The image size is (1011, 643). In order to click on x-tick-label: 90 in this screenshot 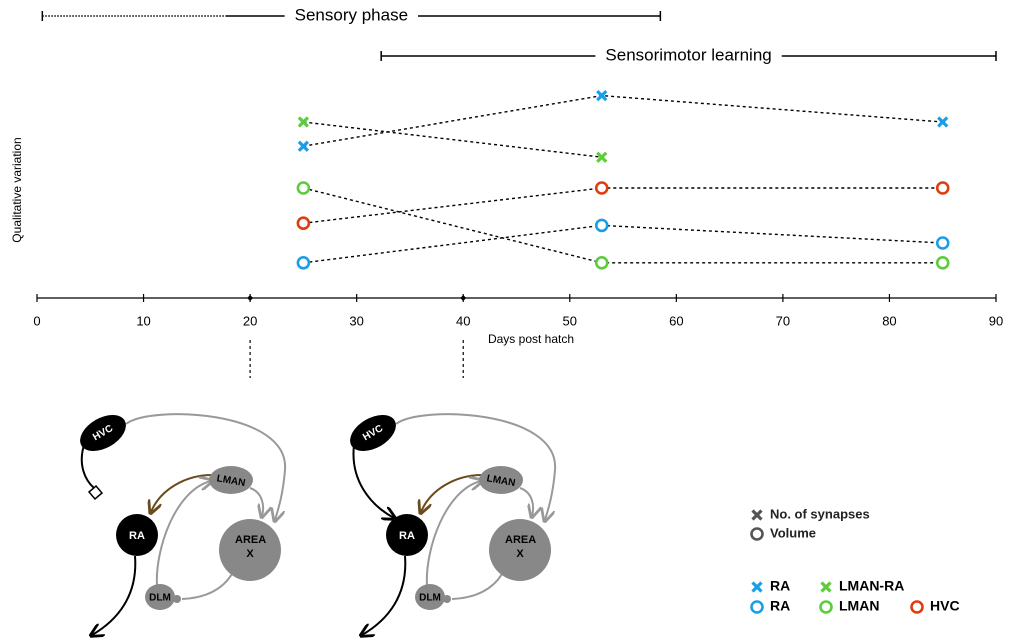, I will do `click(996, 320)`.